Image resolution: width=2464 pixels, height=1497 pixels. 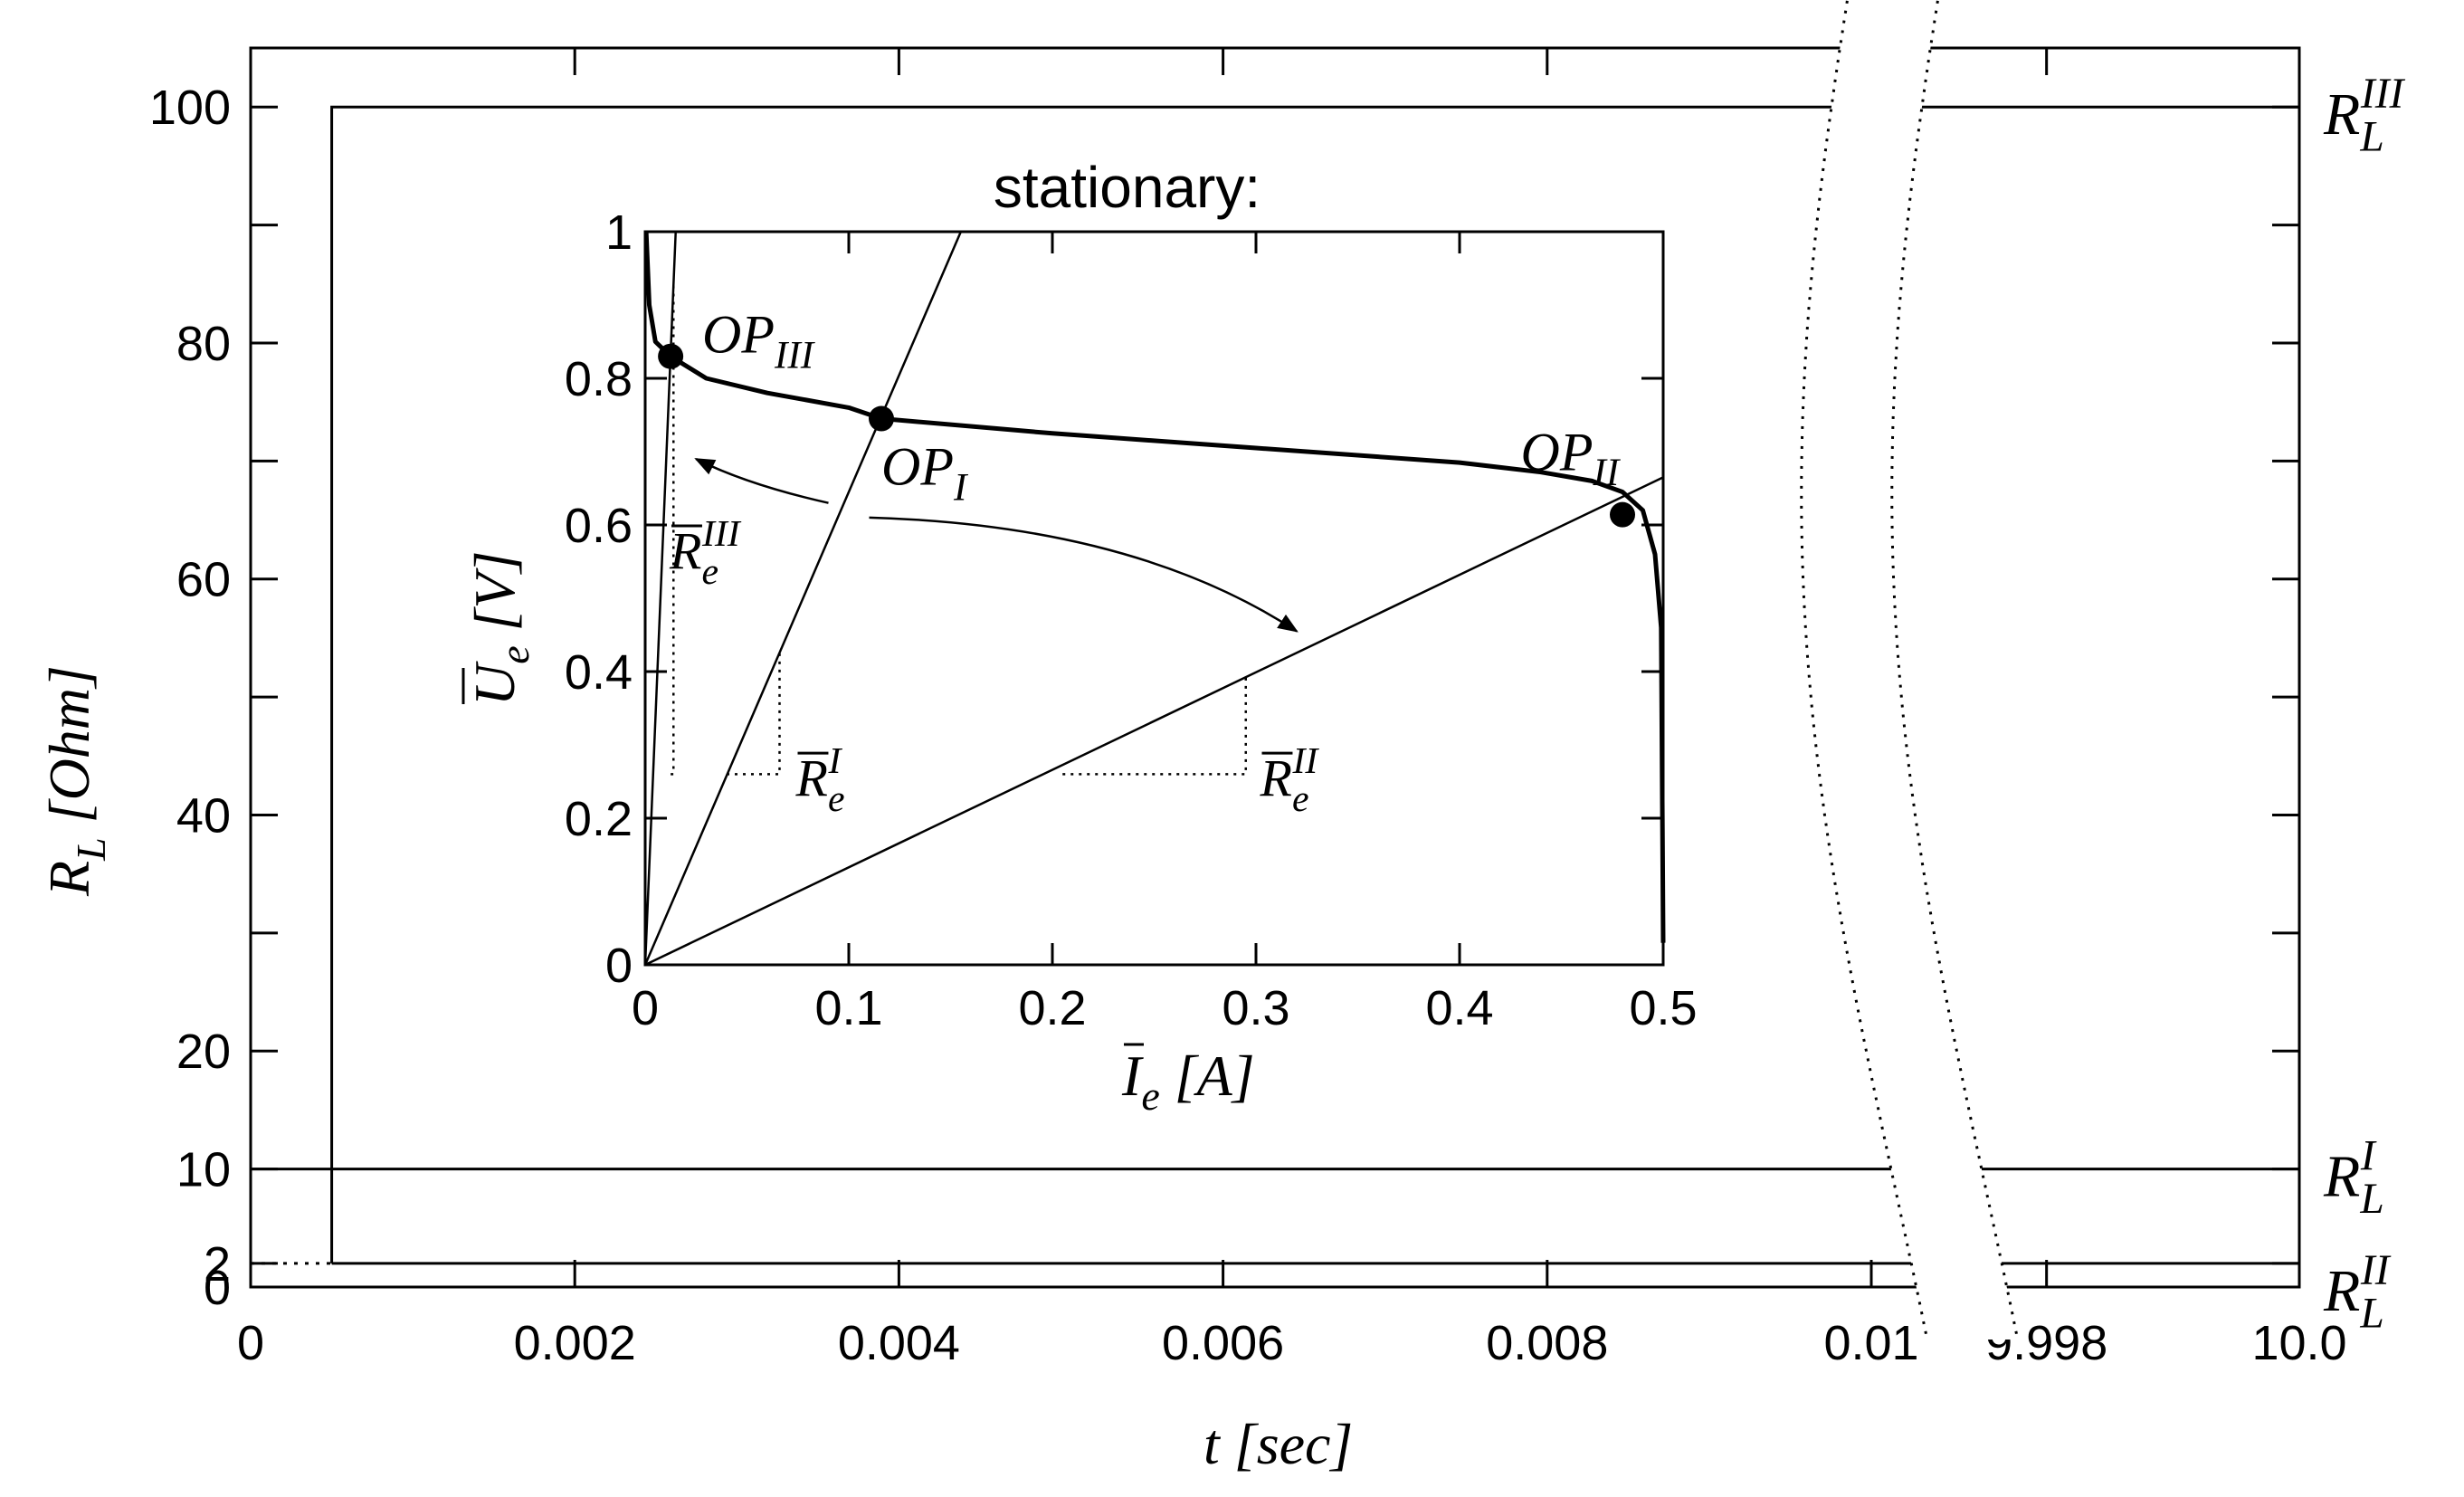 What do you see at coordinates (671, 356) in the screenshot?
I see `operating-point-III` at bounding box center [671, 356].